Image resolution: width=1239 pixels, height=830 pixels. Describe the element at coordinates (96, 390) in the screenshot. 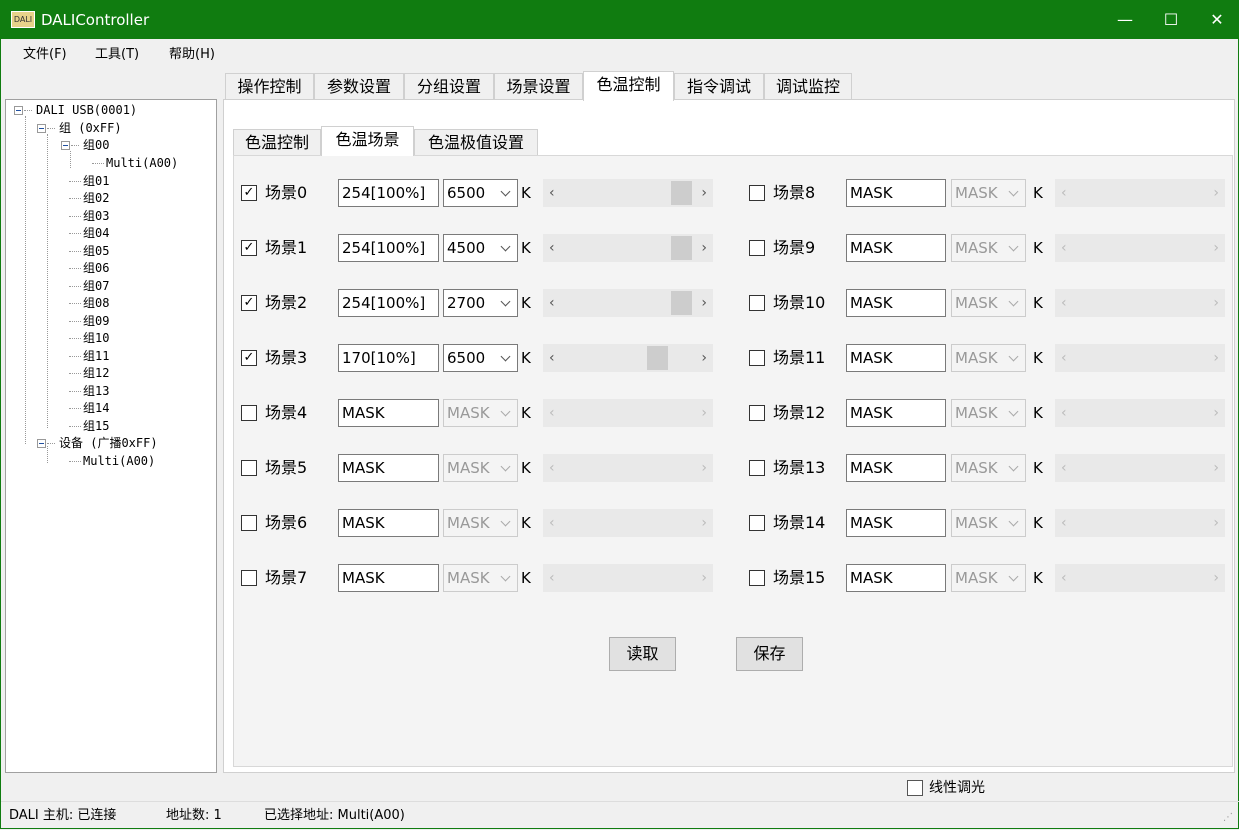

I see `tree-node-group: 组13` at that location.